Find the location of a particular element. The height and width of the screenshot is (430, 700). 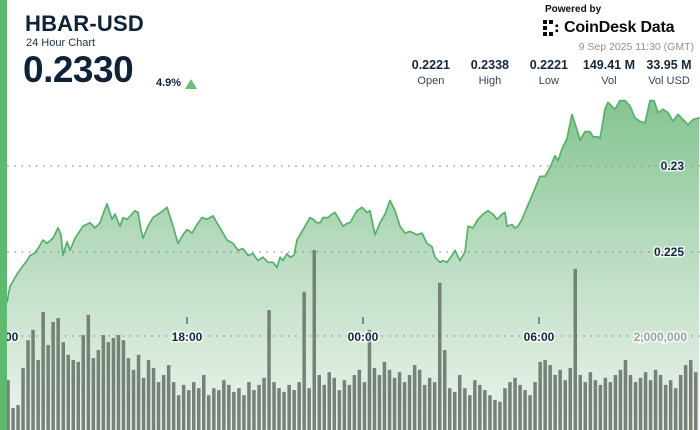

current-price: 0.2330 is located at coordinates (78, 69).